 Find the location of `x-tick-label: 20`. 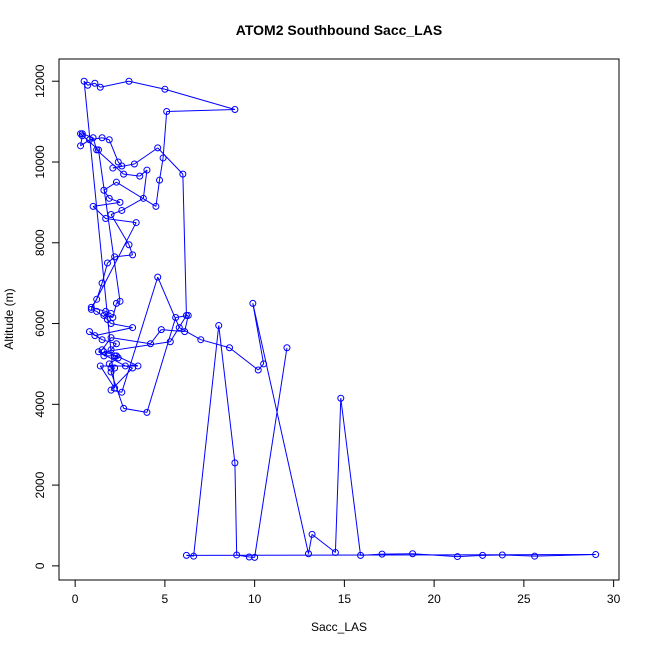

x-tick-label: 20 is located at coordinates (434, 599).